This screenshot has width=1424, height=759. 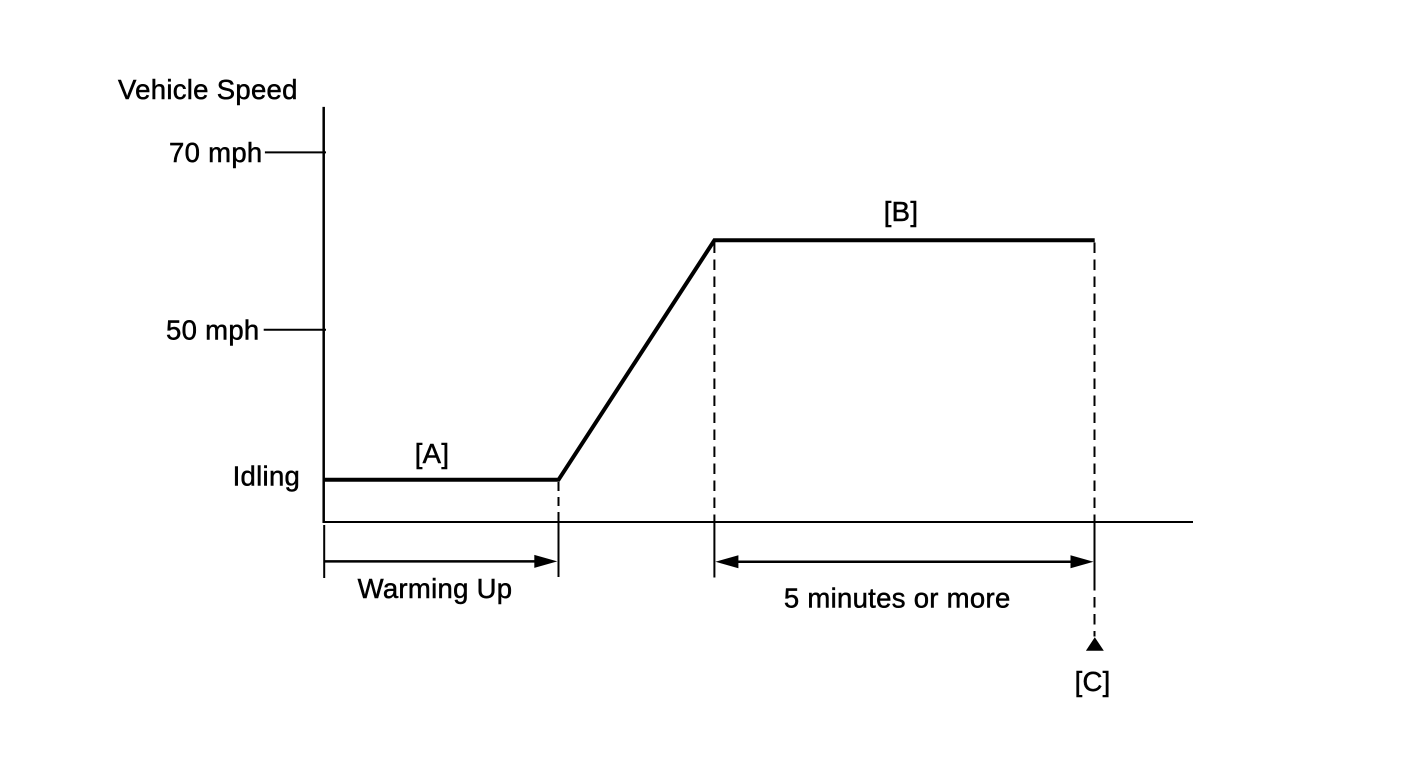 What do you see at coordinates (213, 330) in the screenshot?
I see `svg-text: 50 mph` at bounding box center [213, 330].